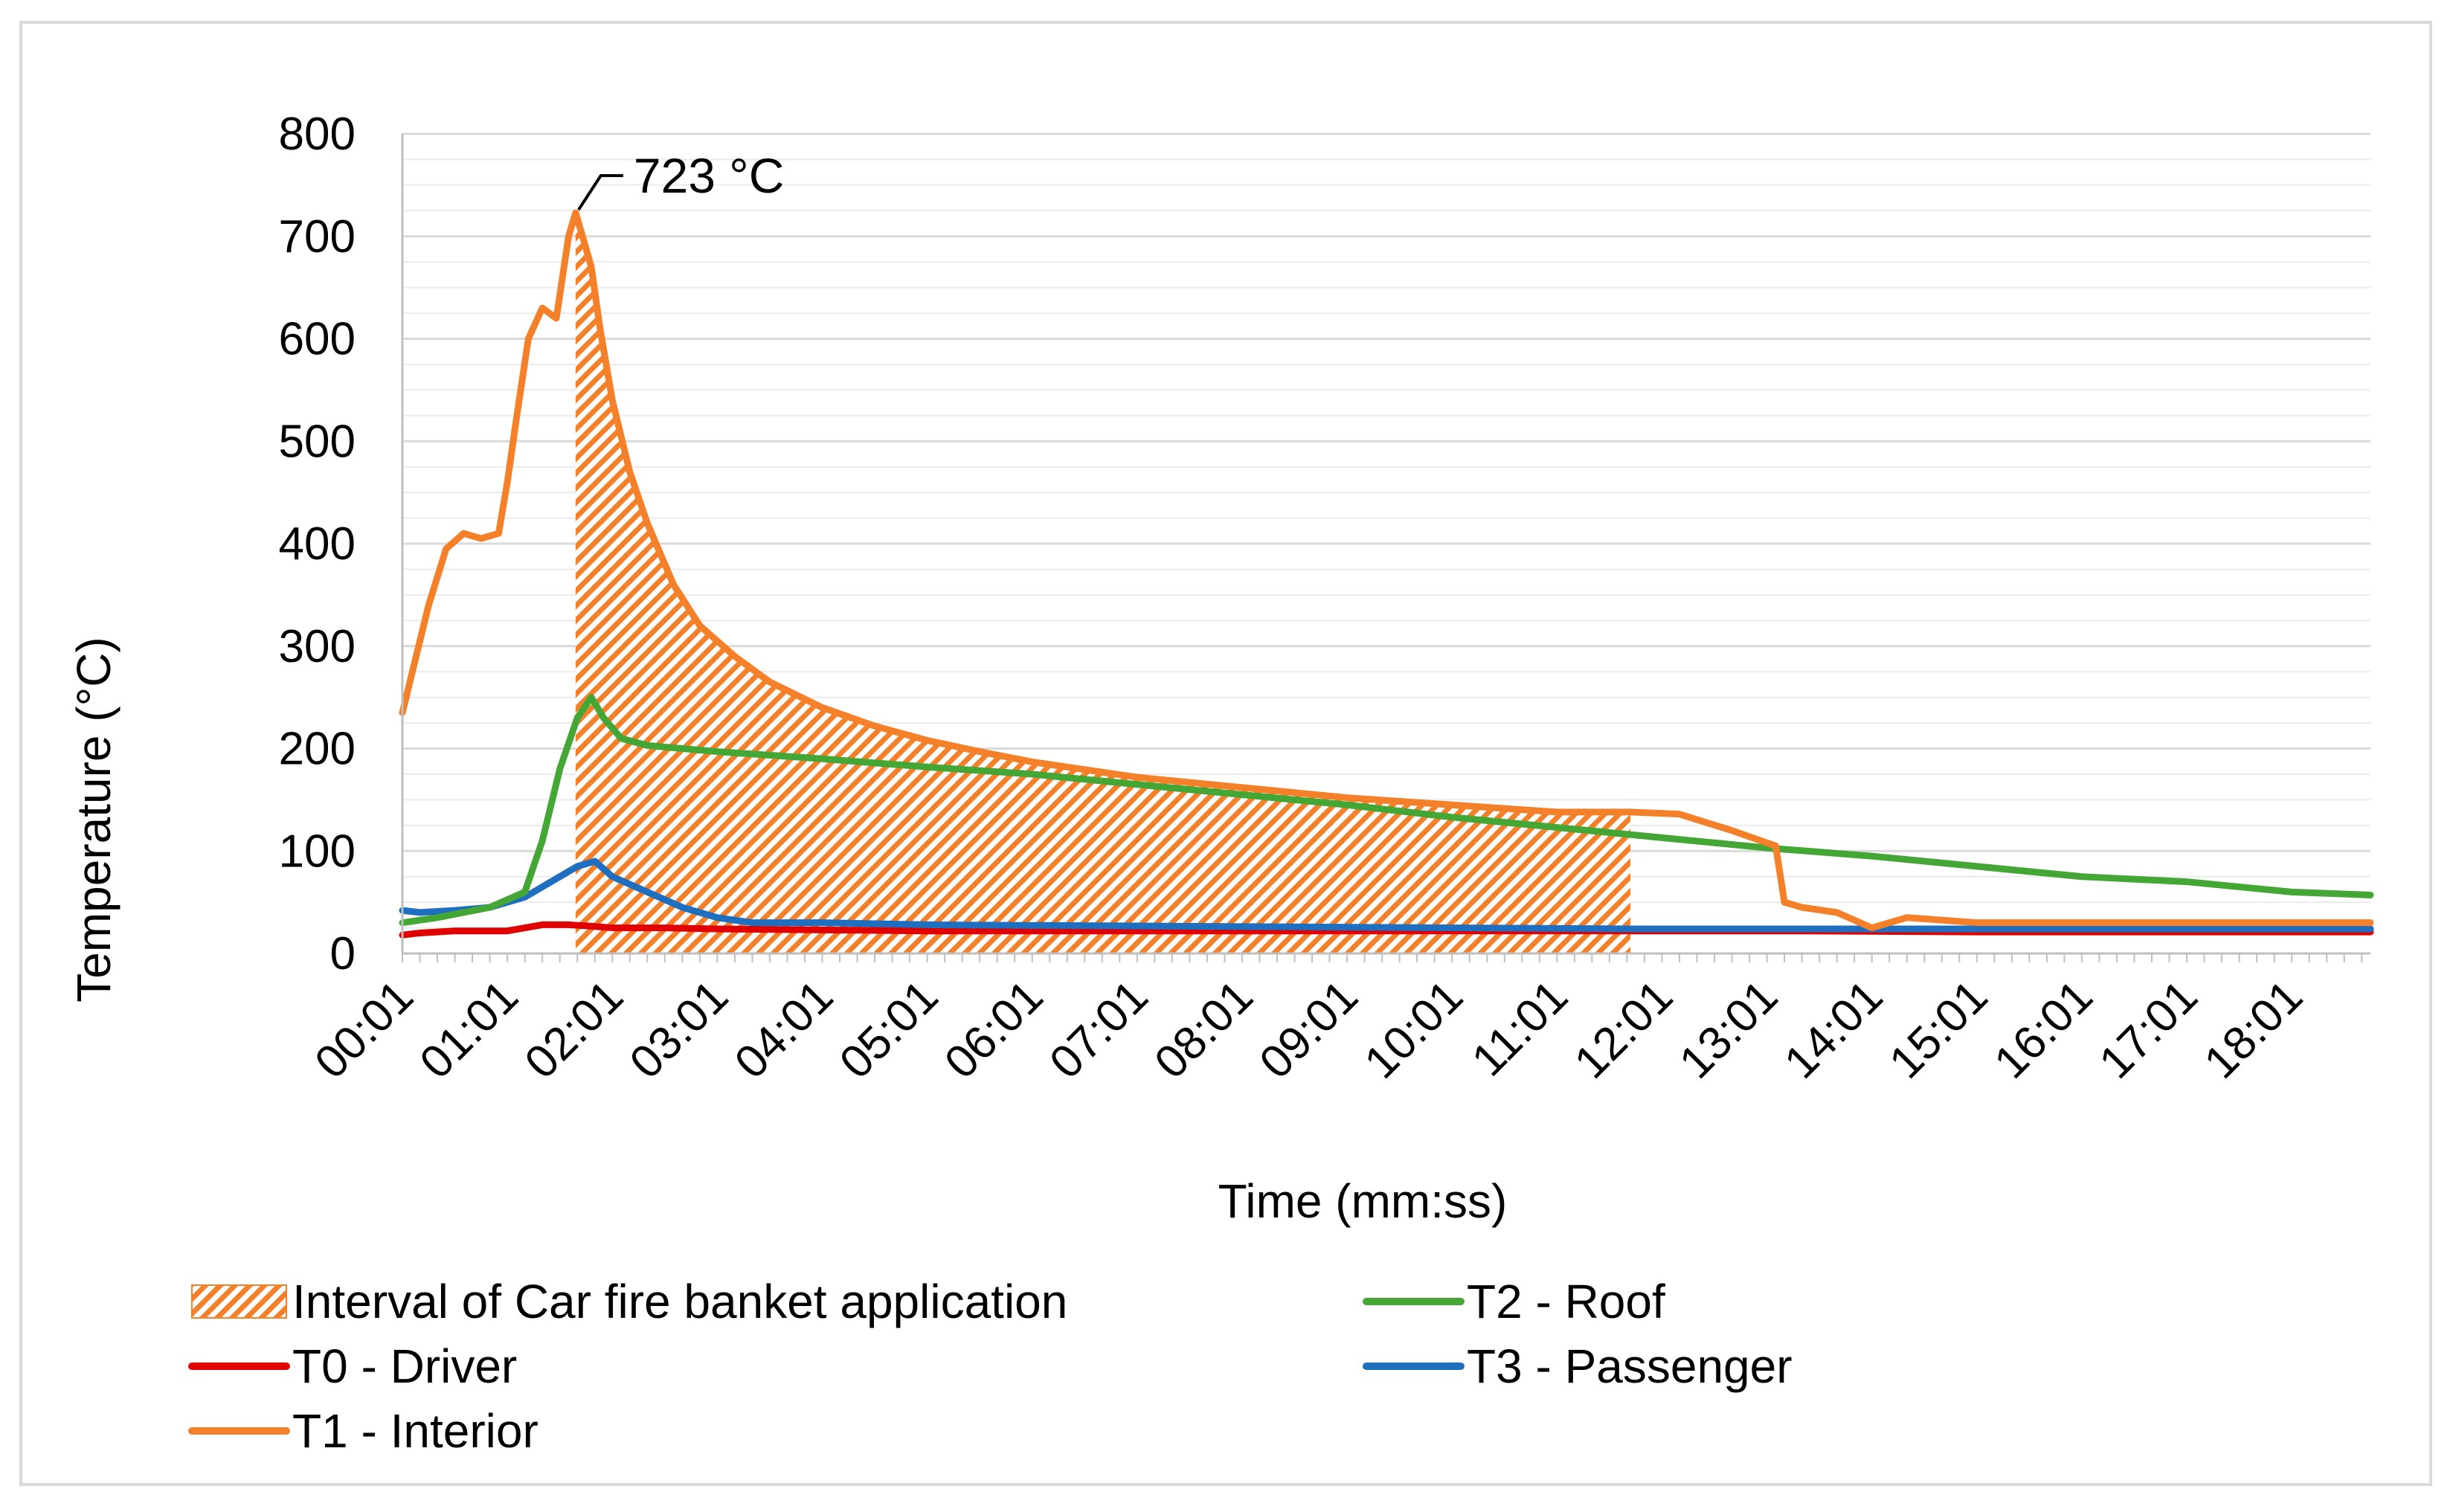  What do you see at coordinates (343, 953) in the screenshot?
I see `y-tick-label: 0` at bounding box center [343, 953].